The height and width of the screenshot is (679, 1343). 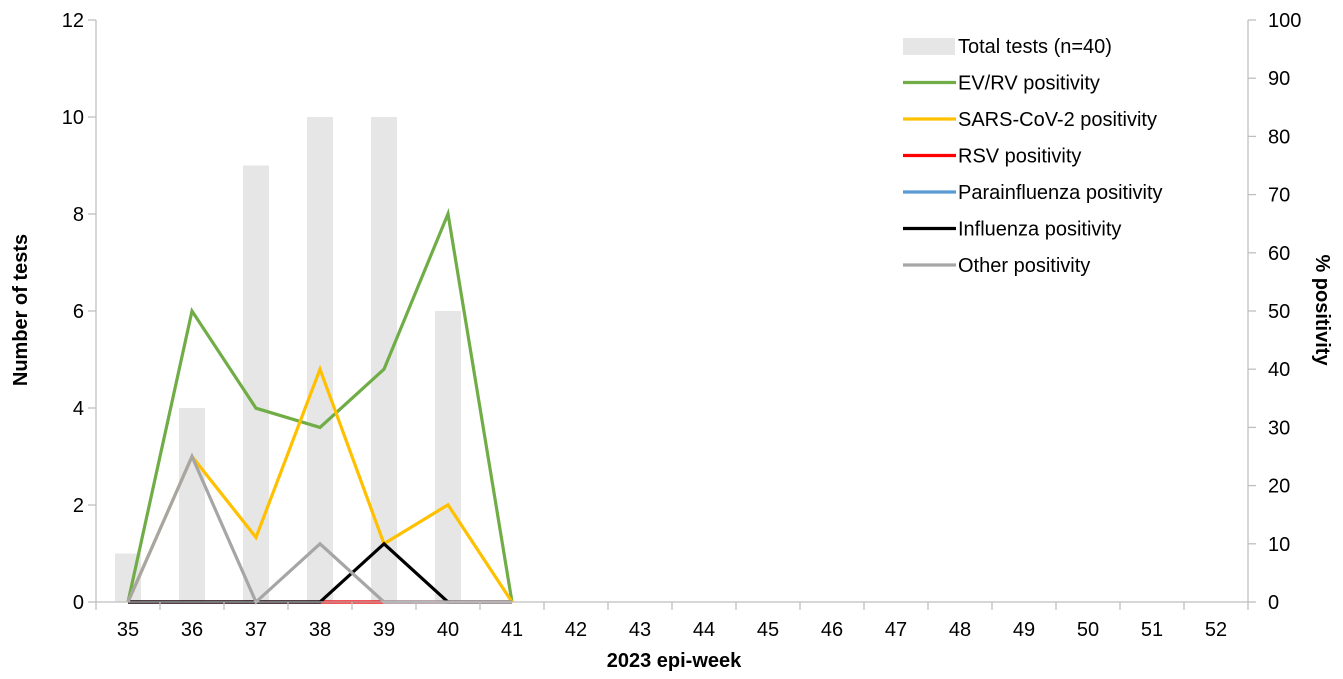 I want to click on legend-swatch-bar, so click(x=929, y=46).